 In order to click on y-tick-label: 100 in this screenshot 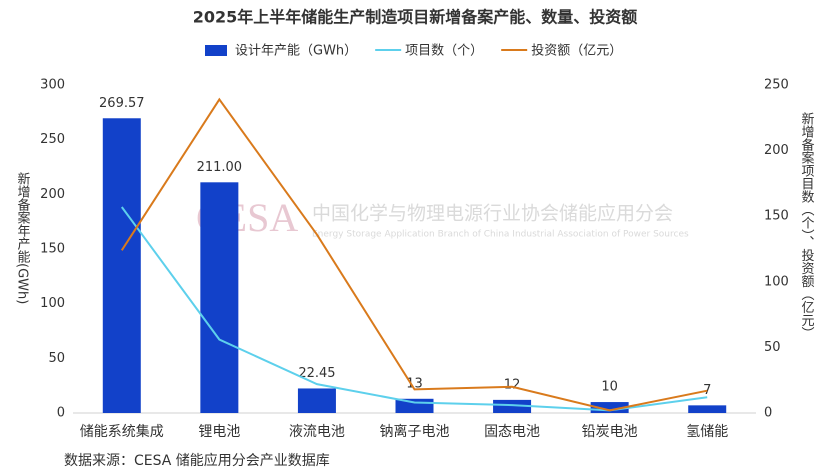, I will do `click(52, 303)`.